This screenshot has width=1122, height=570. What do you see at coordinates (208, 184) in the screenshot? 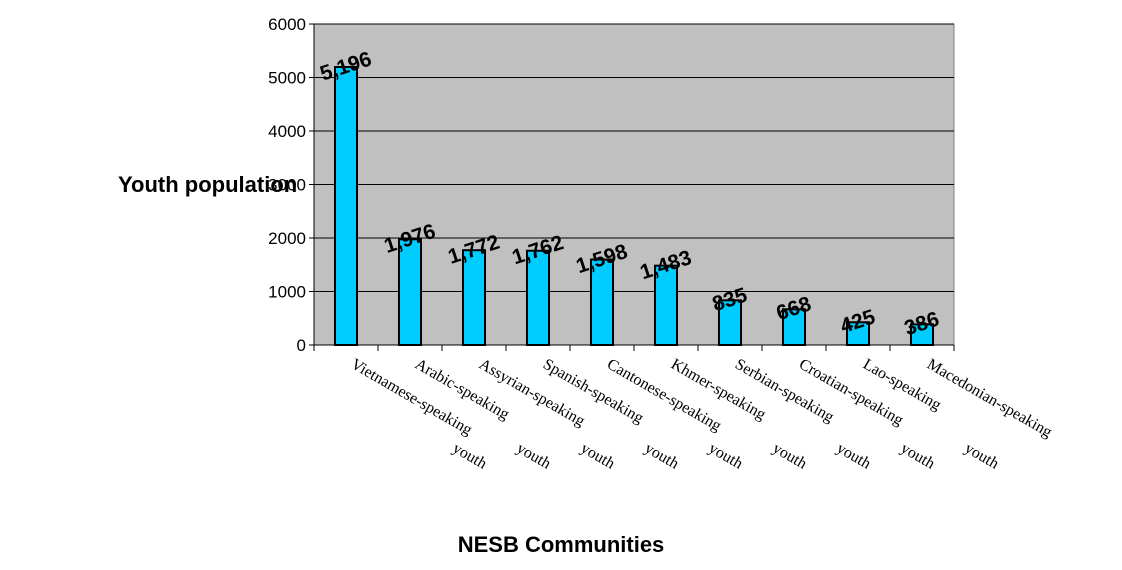
I see `y-axis-title: Youth population` at bounding box center [208, 184].